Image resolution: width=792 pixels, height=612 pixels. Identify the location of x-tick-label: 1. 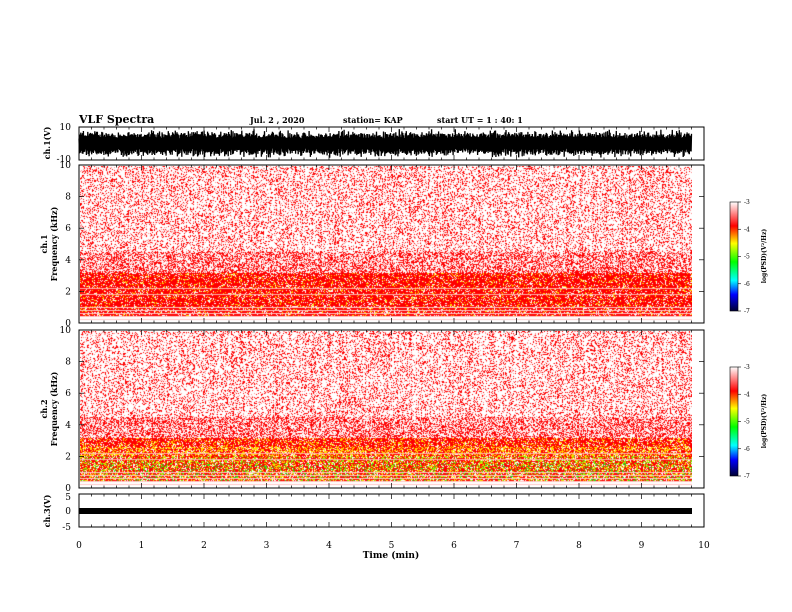
(142, 546).